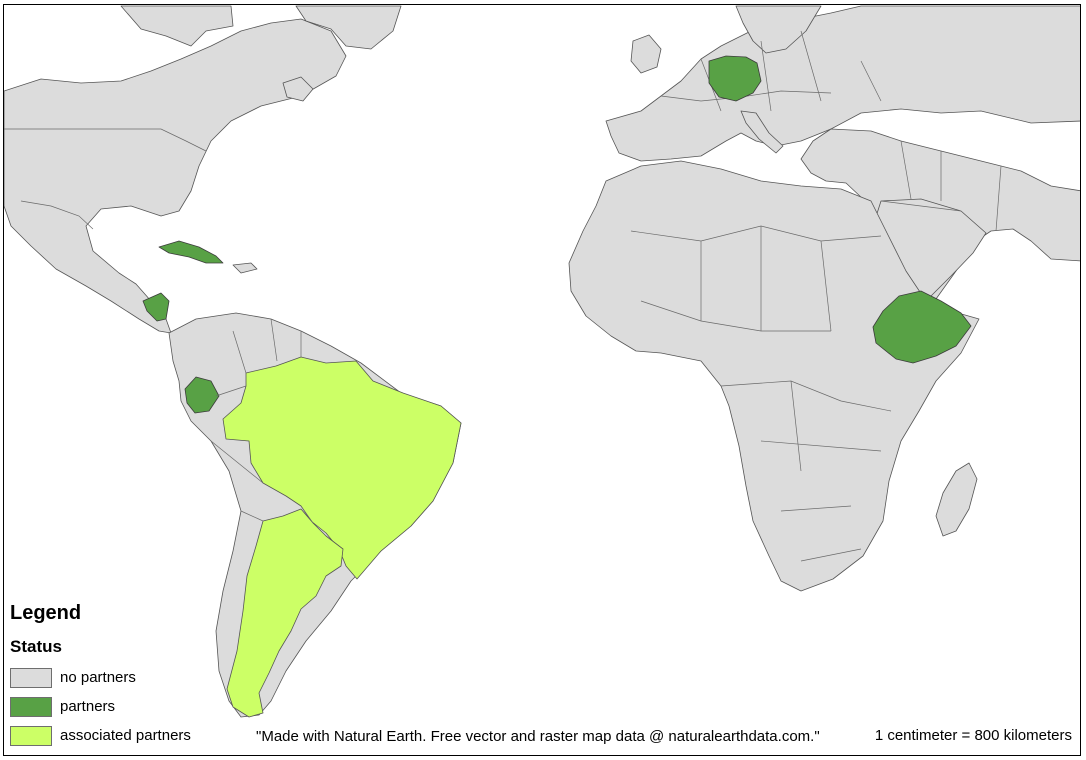  Describe the element at coordinates (88, 706) in the screenshot. I see `legend-label: partners` at that location.